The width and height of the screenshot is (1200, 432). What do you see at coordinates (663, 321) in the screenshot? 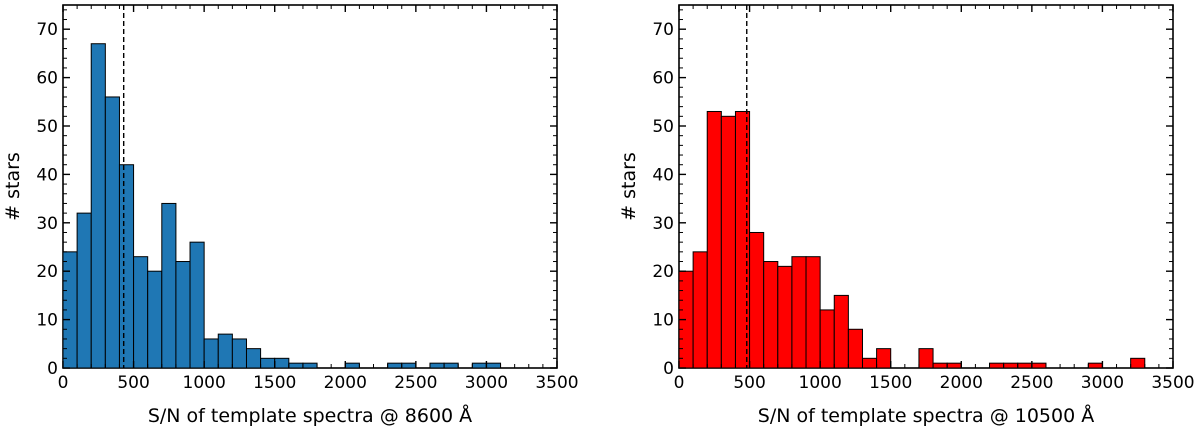
I see `right-y-tick-label: 10` at bounding box center [663, 321].